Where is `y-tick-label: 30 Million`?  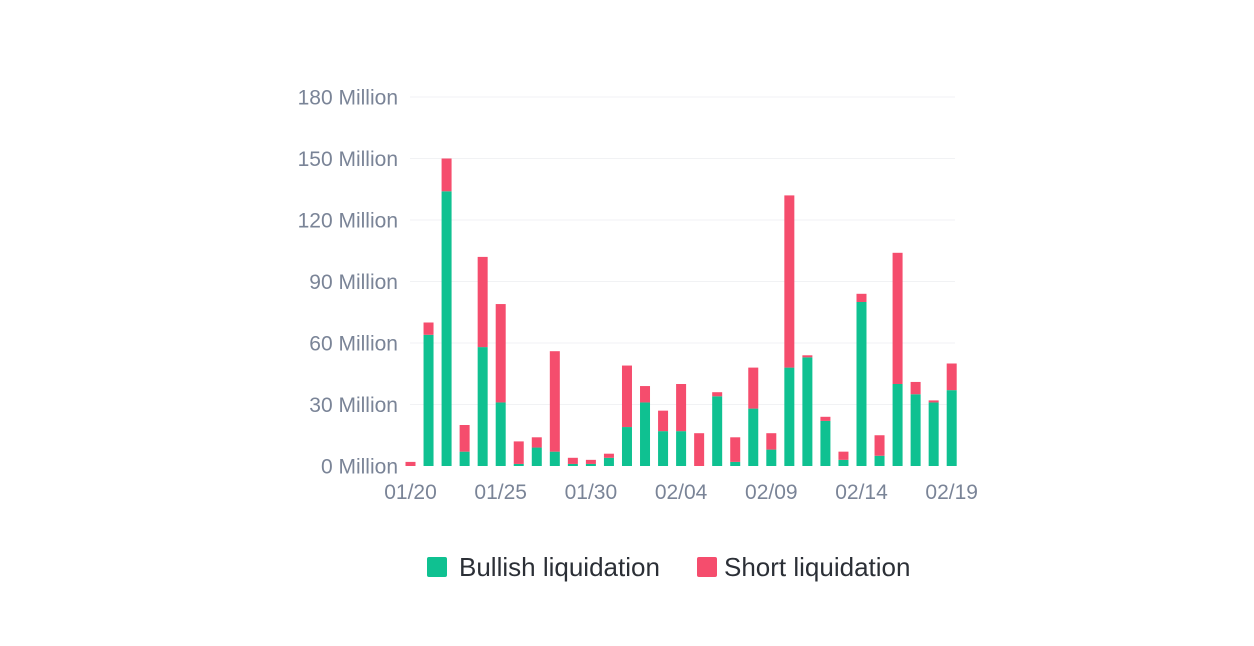
y-tick-label: 30 Million is located at coordinates (353, 405).